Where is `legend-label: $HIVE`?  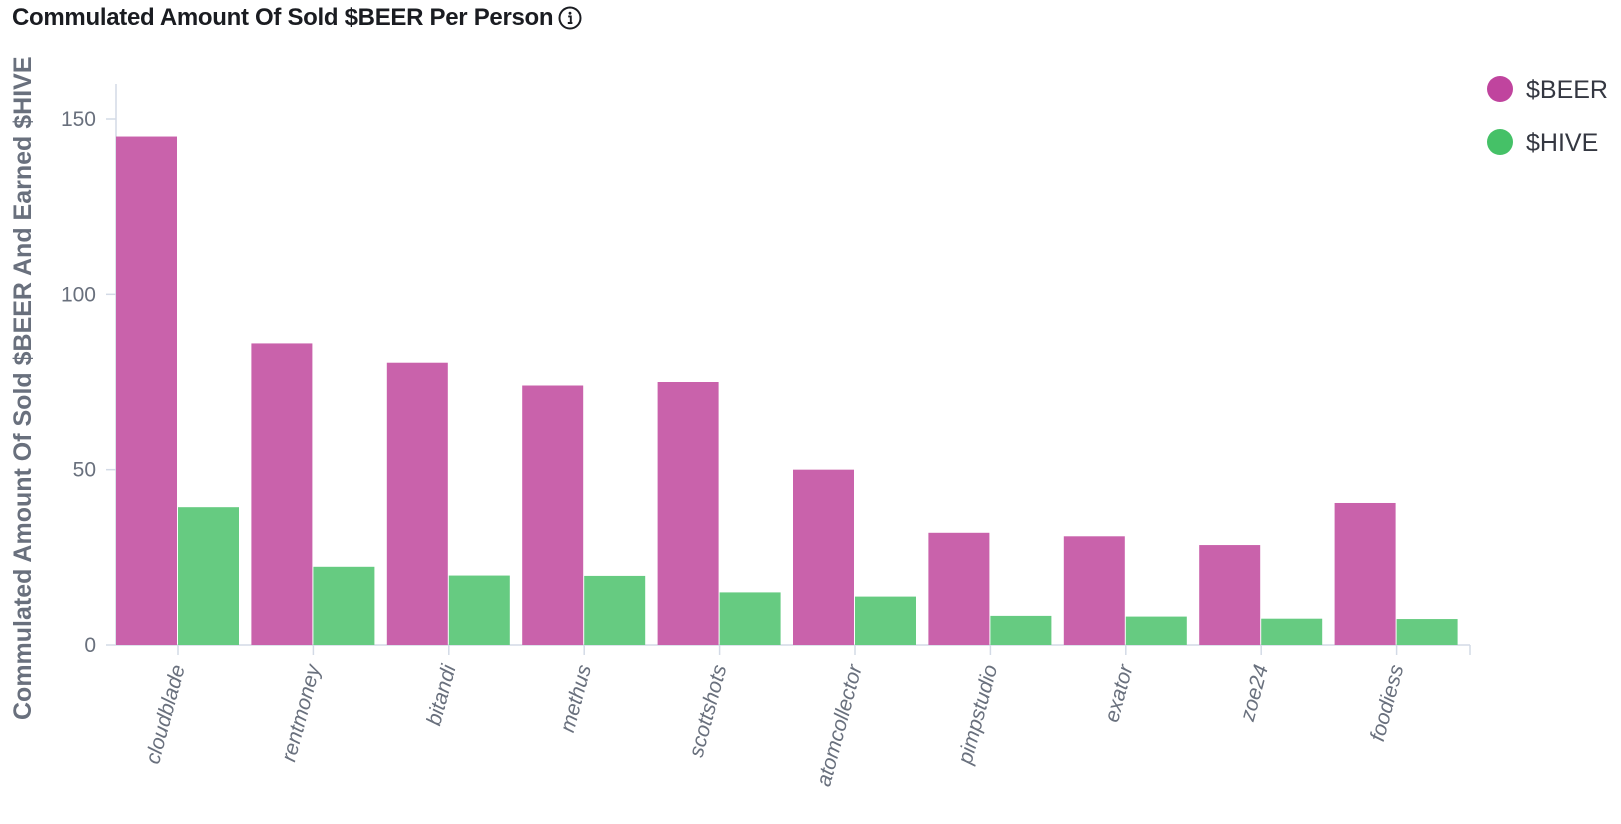 legend-label: $HIVE is located at coordinates (1562, 143).